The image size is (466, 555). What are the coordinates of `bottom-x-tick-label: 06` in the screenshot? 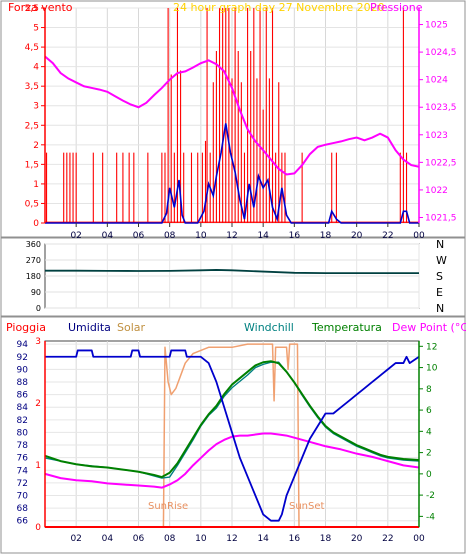 It's located at (139, 539).